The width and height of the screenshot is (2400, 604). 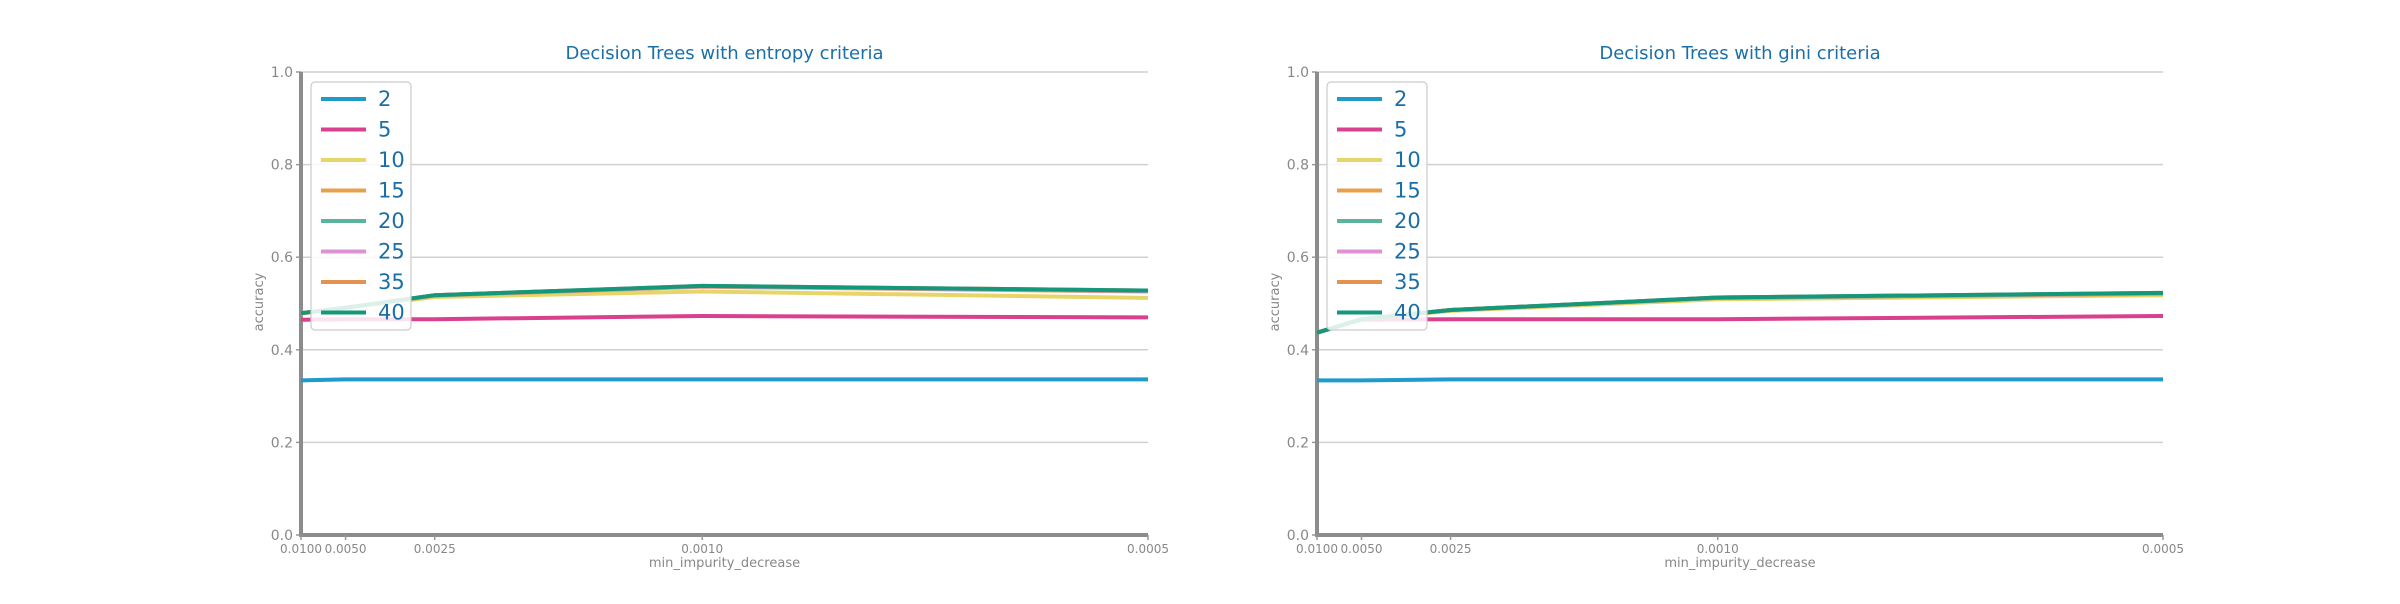 I want to click on chart-title: Decision Trees with gini criteria, so click(x=1739, y=53).